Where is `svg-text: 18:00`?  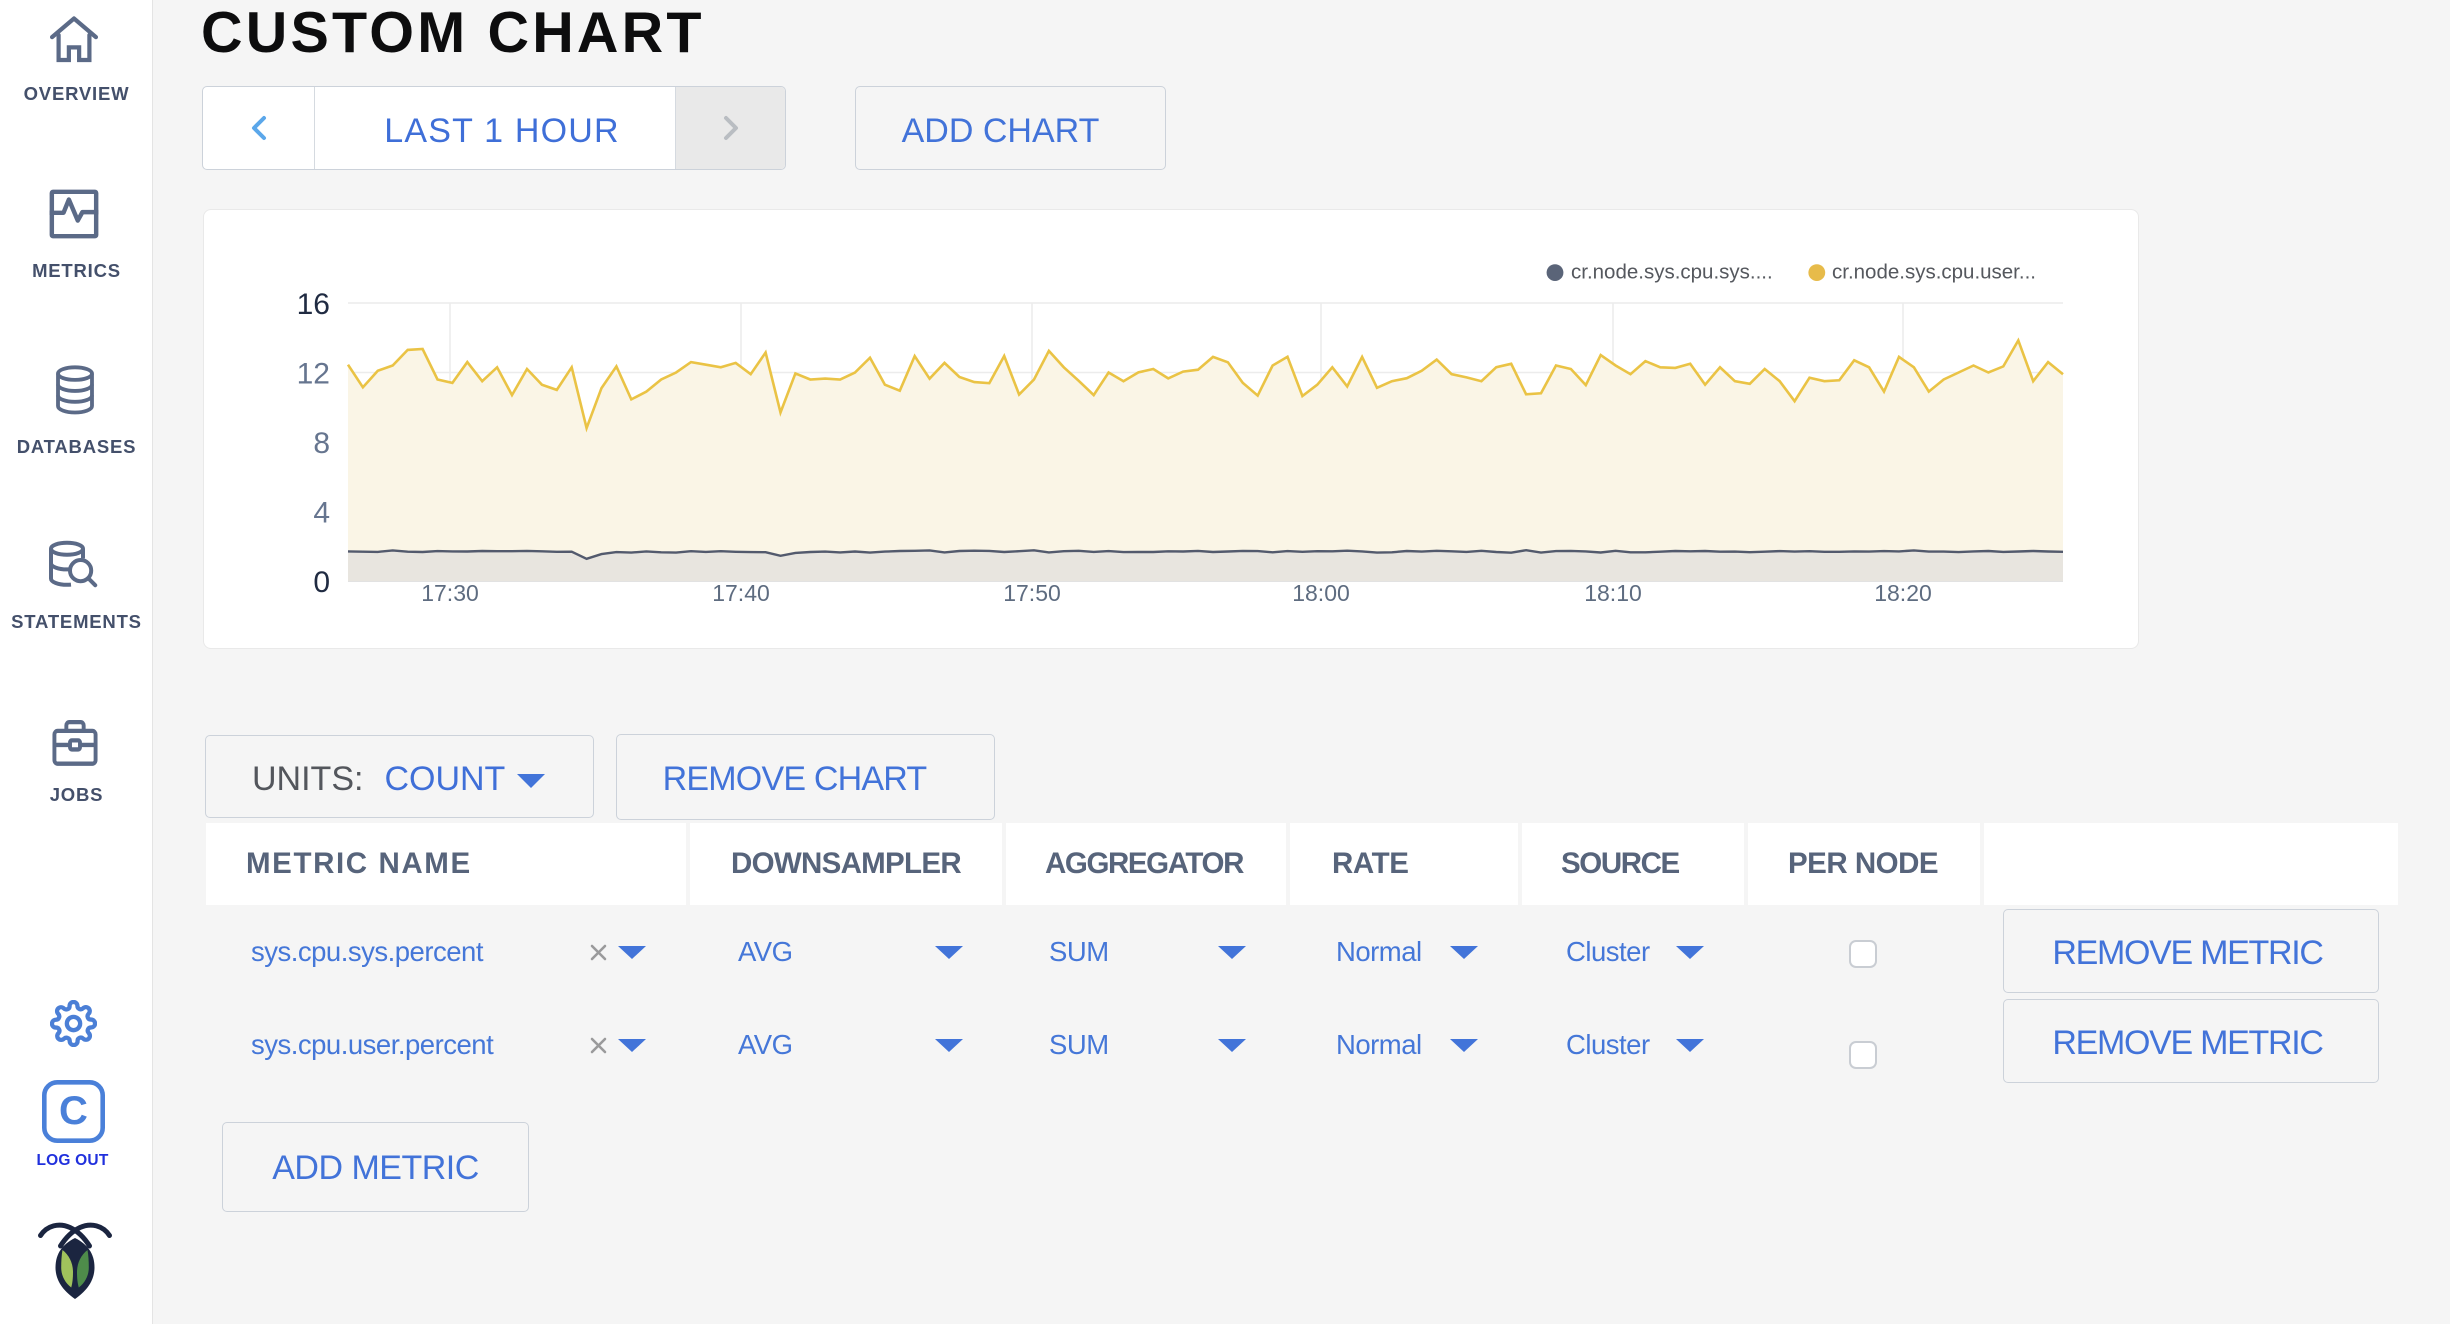 svg-text: 18:00 is located at coordinates (1321, 593).